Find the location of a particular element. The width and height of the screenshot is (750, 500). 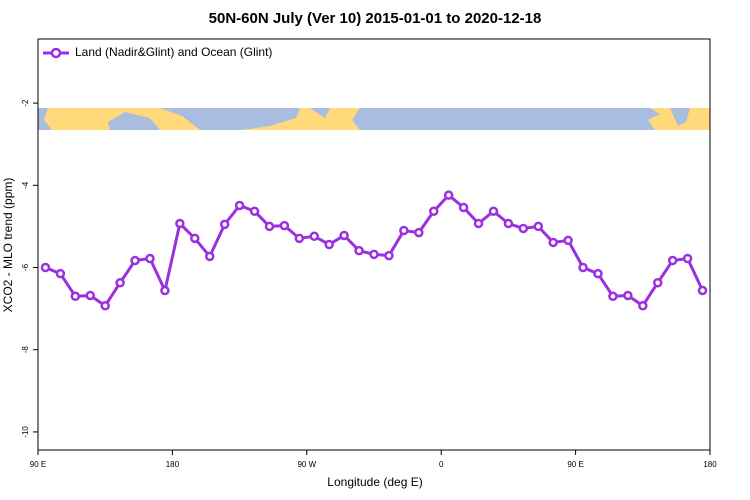

y-tick-label: -10 is located at coordinates (25, 432).